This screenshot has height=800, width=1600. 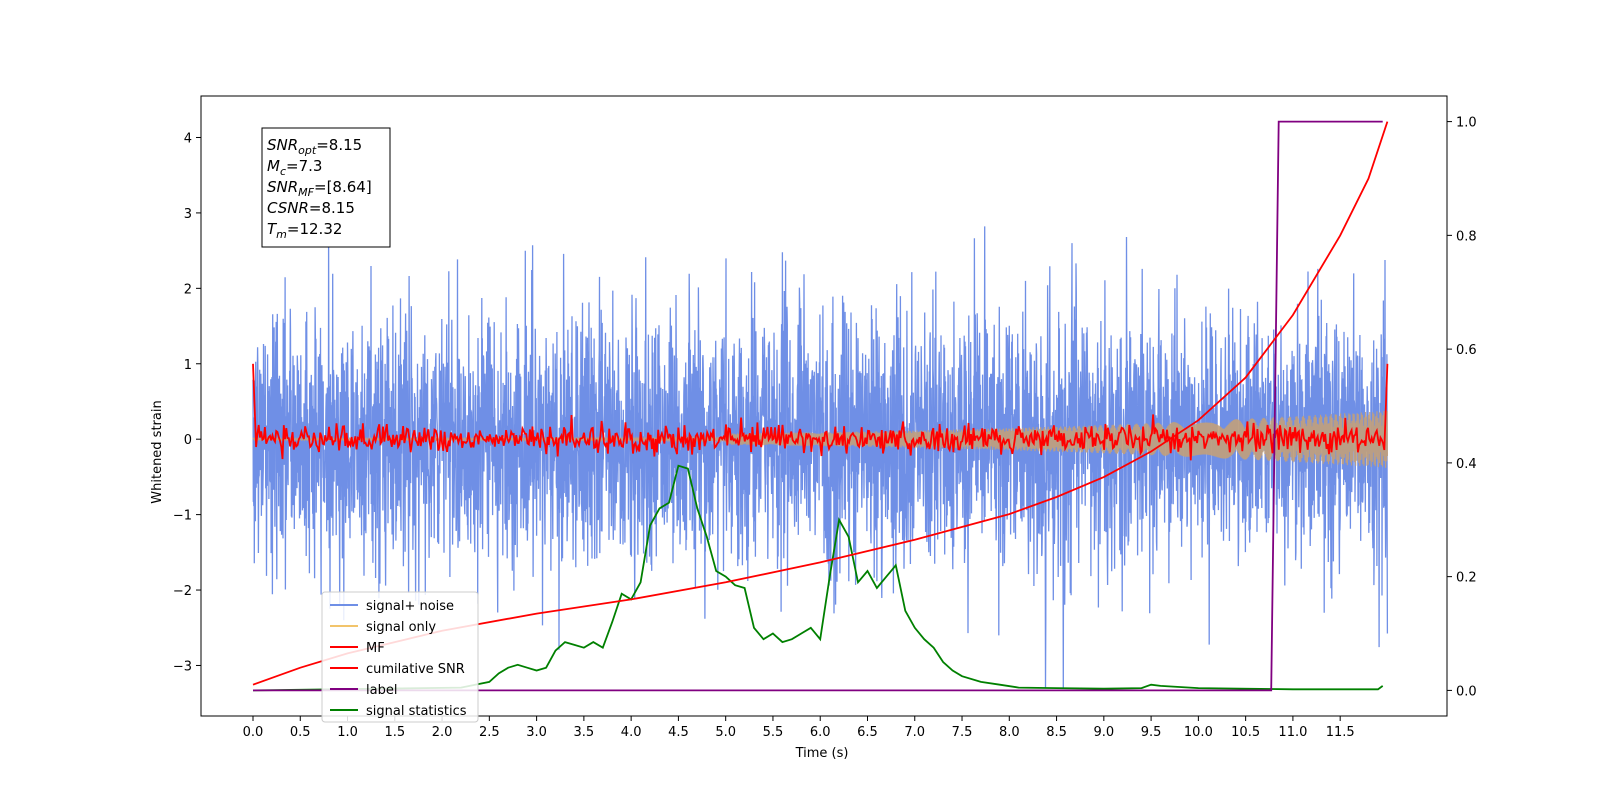 I want to click on series-mf-line, so click(x=820, y=412).